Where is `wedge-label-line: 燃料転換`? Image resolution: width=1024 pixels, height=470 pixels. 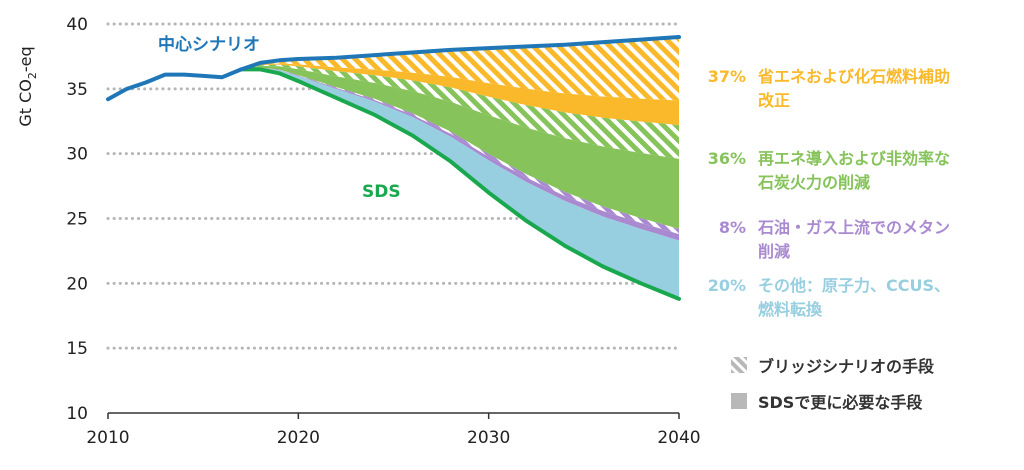
wedge-label-line: 燃料転換 is located at coordinates (790, 309).